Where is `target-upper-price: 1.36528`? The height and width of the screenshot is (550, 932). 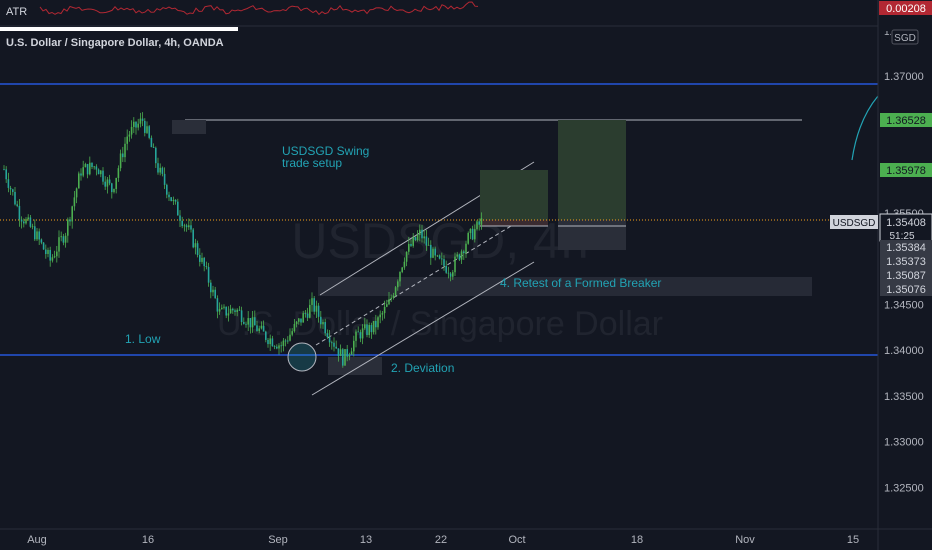 target-upper-price: 1.36528 is located at coordinates (906, 121).